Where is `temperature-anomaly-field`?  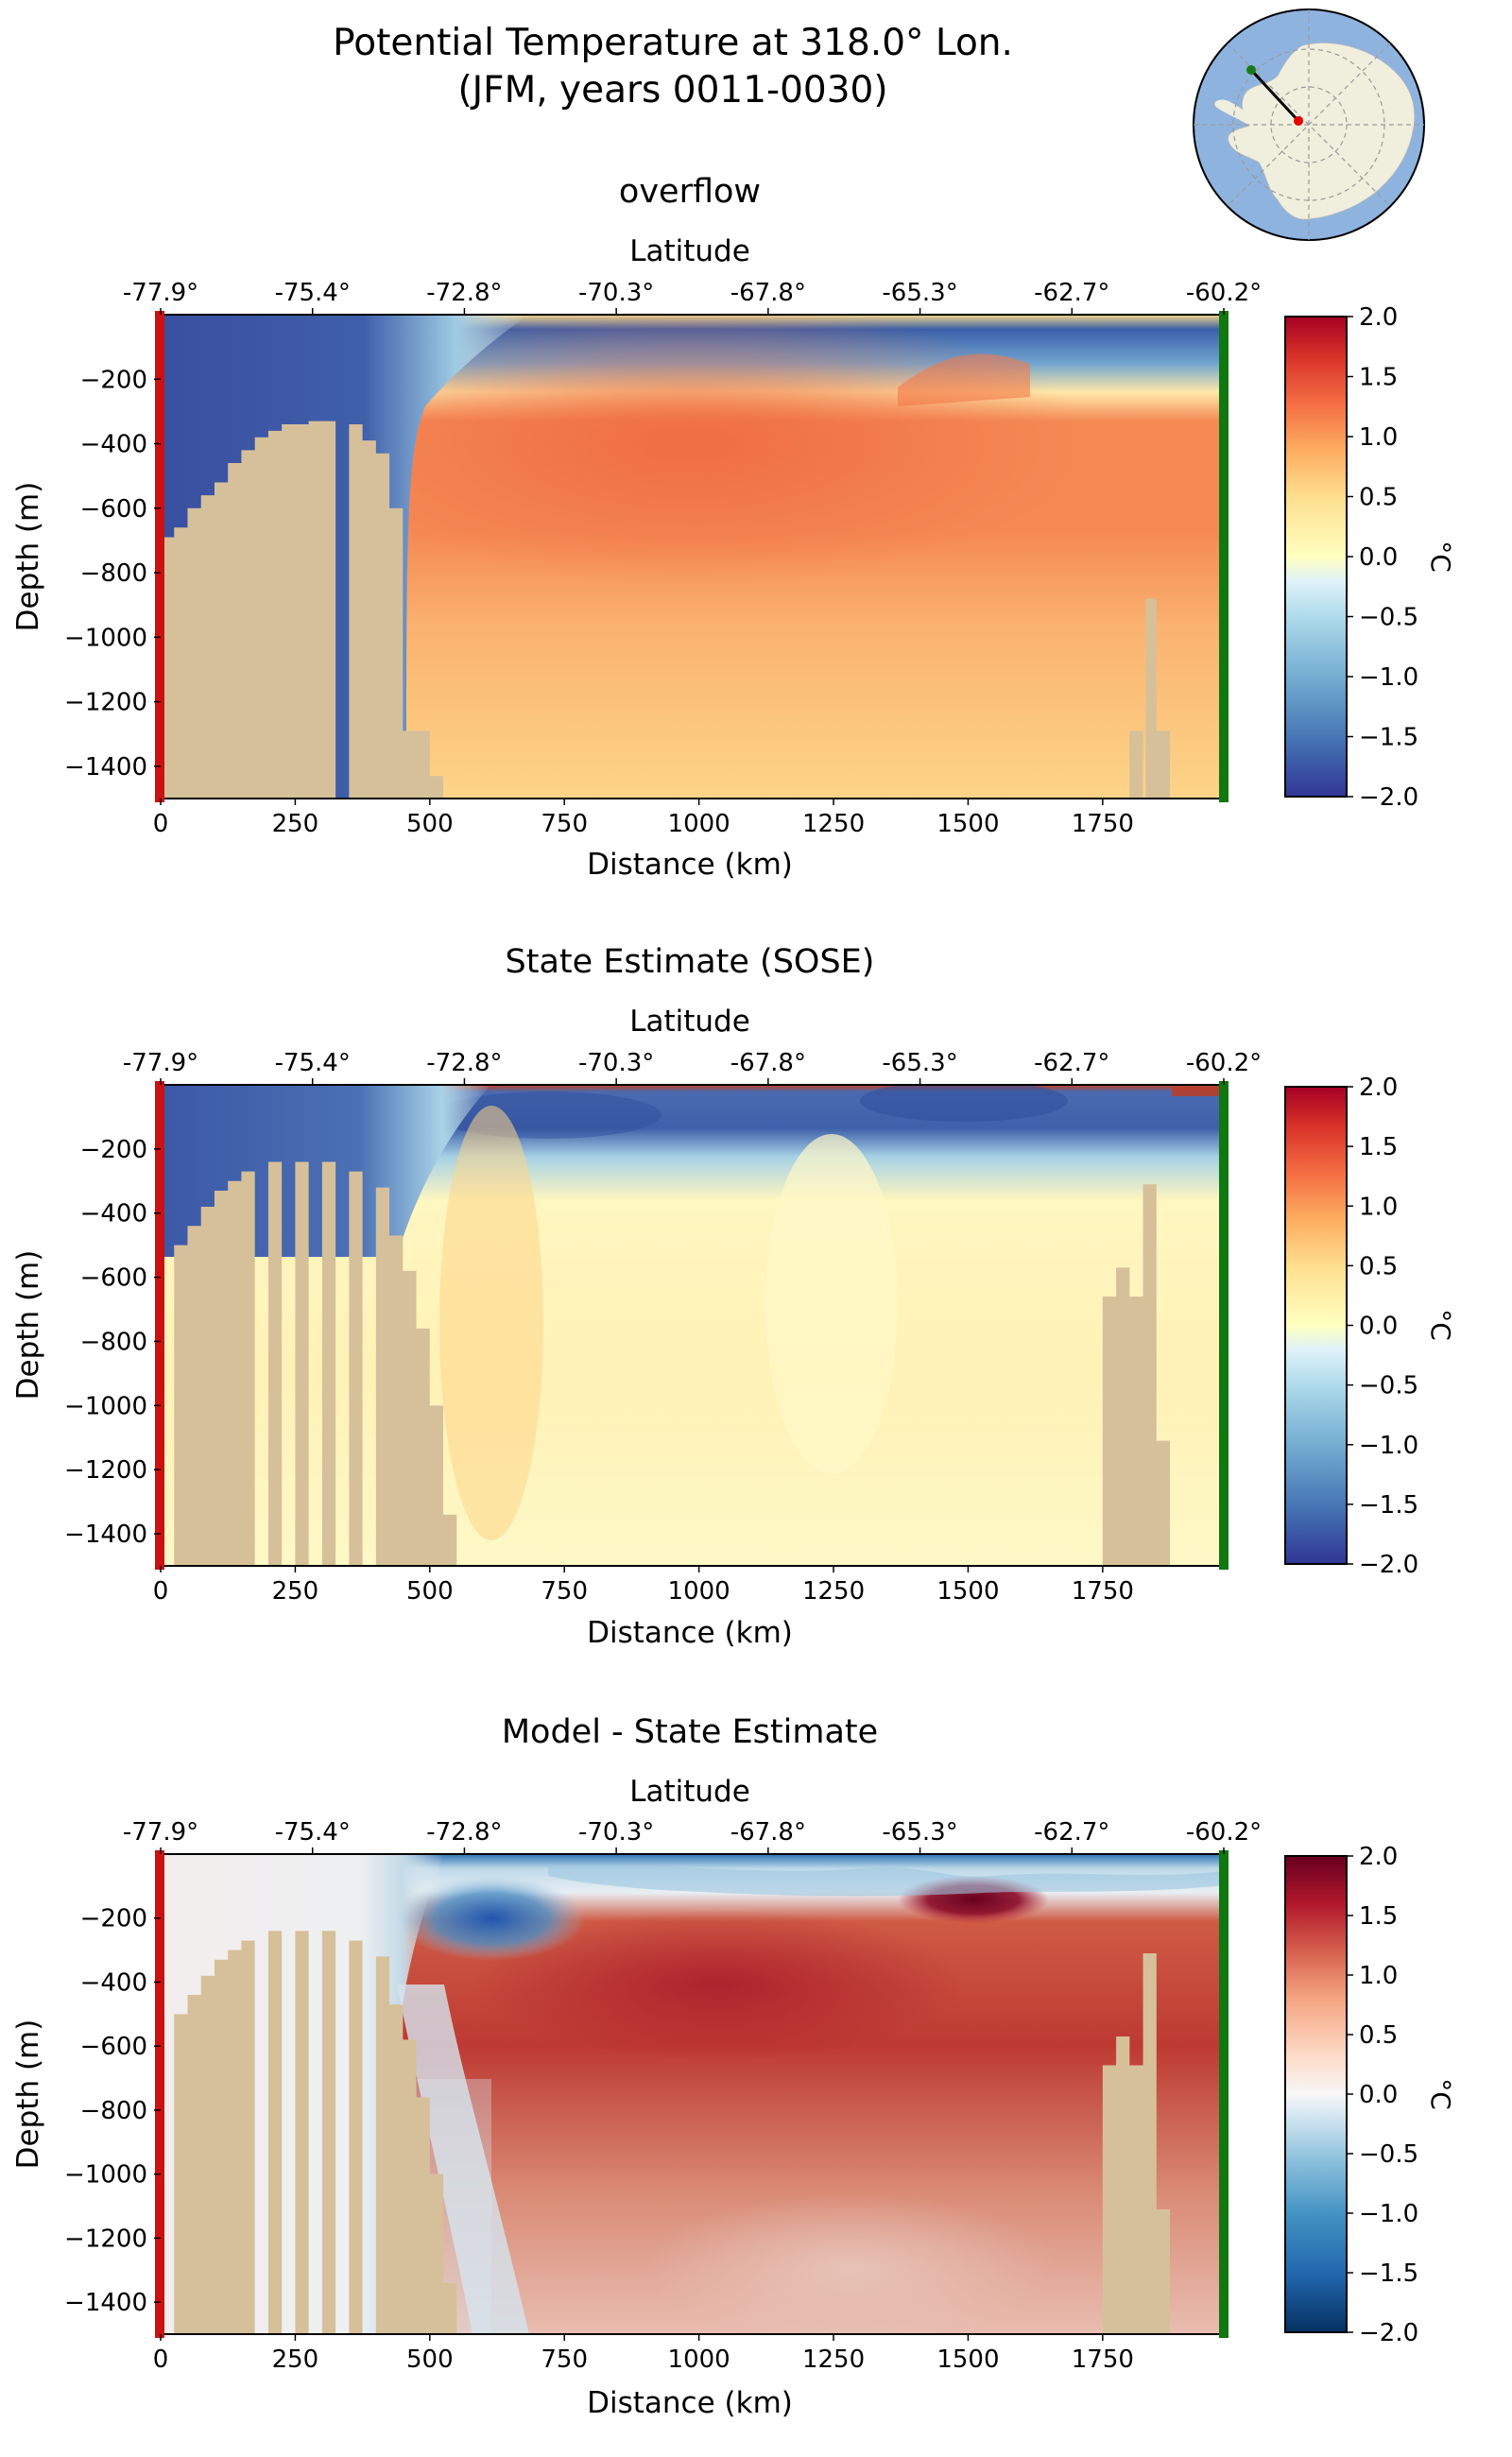
temperature-anomaly-field is located at coordinates (692, 2094).